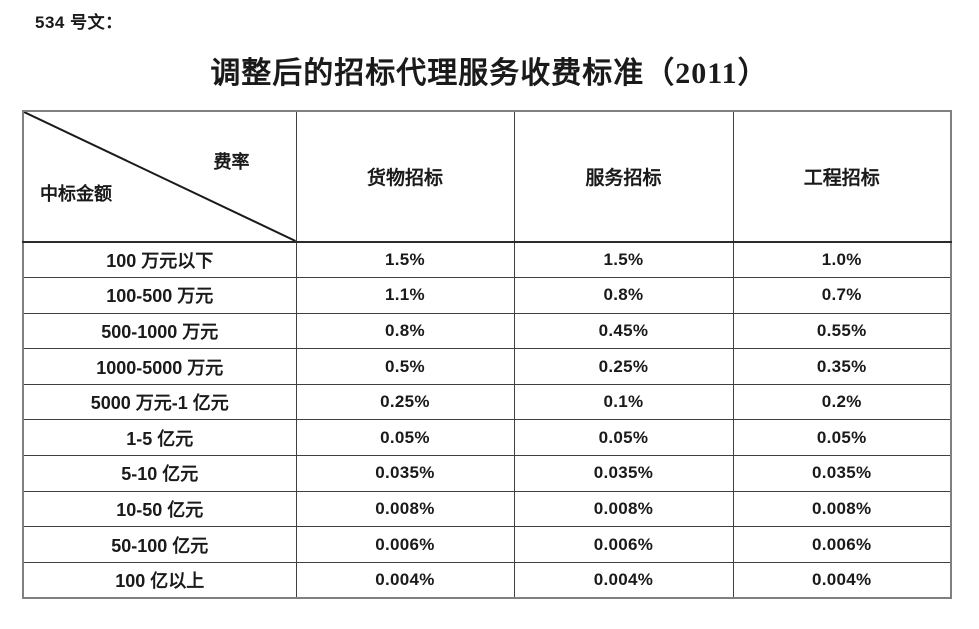  Describe the element at coordinates (159, 438) in the screenshot. I see `row-label: 1-5 亿元` at that location.